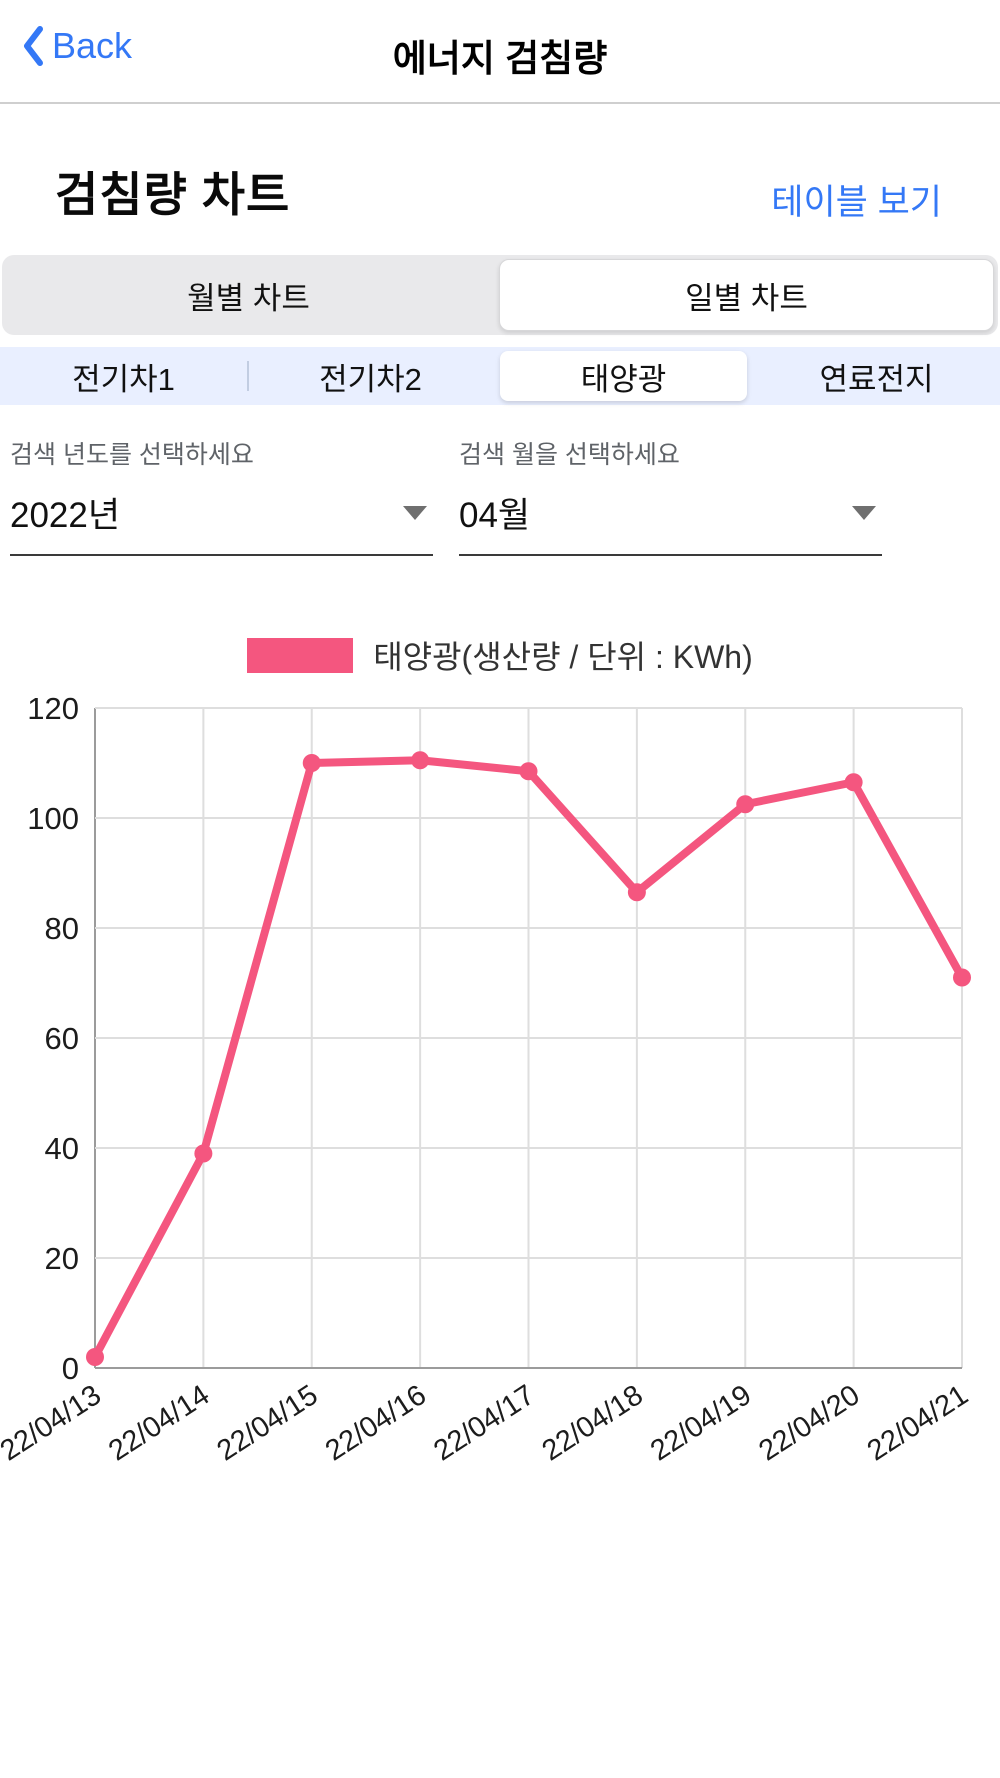 This screenshot has height=1778, width=1000. What do you see at coordinates (300, 655) in the screenshot?
I see `legend-swatch` at bounding box center [300, 655].